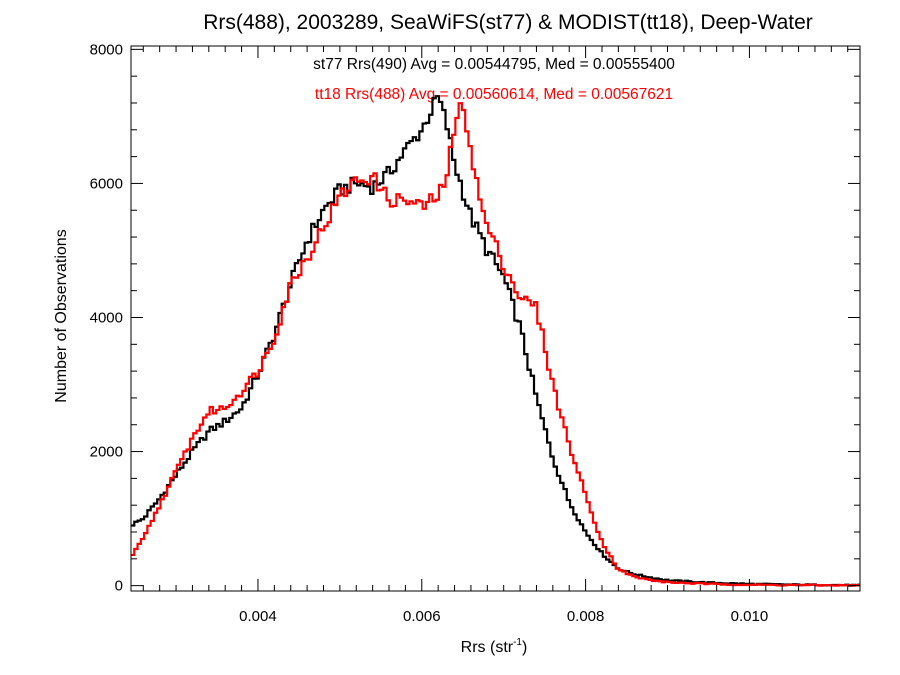 This screenshot has height=675, width=900. Describe the element at coordinates (61, 315) in the screenshot. I see `y-axis-label: Number of Observations` at that location.